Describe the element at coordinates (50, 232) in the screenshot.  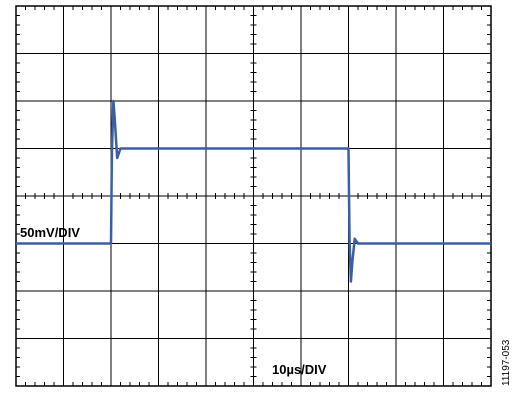
I see `vertical-scale-label: 50mV/DIV` at that location.